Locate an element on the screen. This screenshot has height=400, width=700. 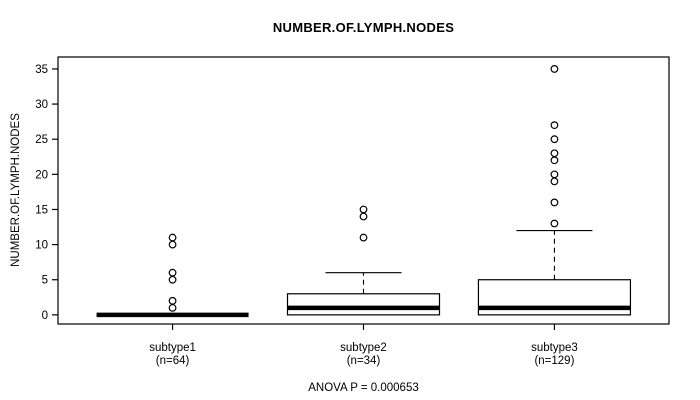
boxplot-group-subtype2: subtype2(n=34) is located at coordinates (363, 286).